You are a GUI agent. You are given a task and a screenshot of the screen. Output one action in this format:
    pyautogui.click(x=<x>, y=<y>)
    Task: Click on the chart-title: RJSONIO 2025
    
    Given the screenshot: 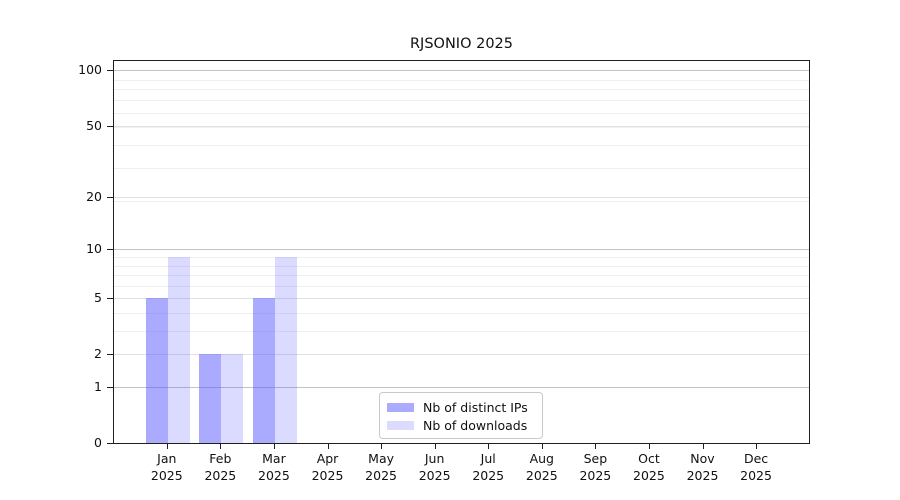 What is the action you would take?
    pyautogui.click(x=461, y=44)
    